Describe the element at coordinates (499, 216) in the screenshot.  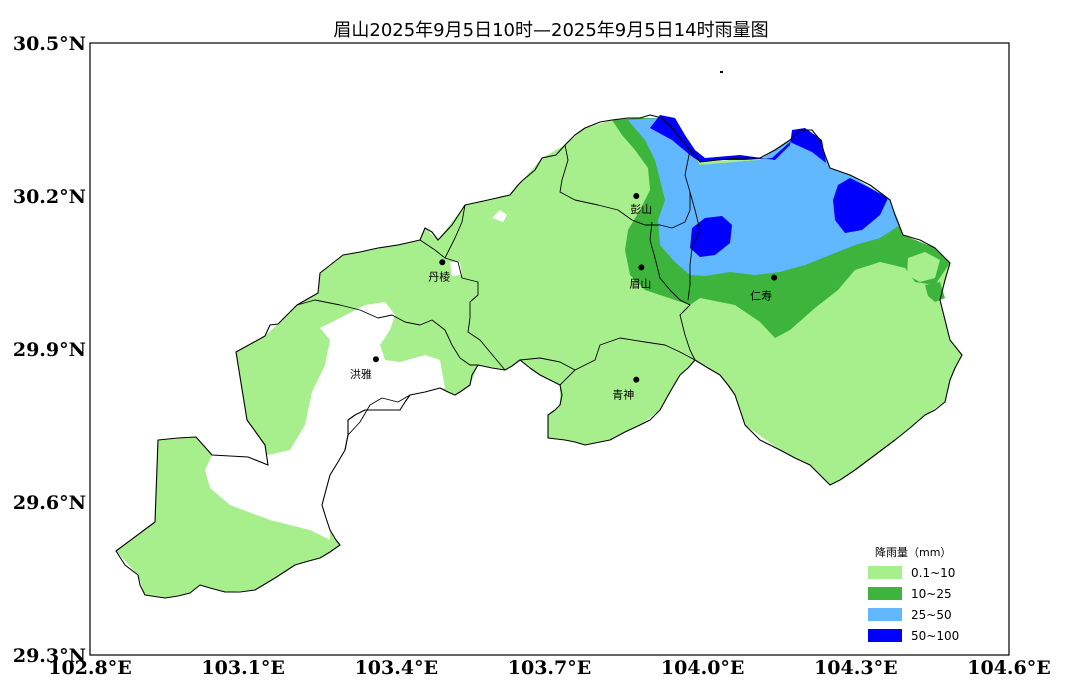
I see `zone-no-rain-dot1` at that location.